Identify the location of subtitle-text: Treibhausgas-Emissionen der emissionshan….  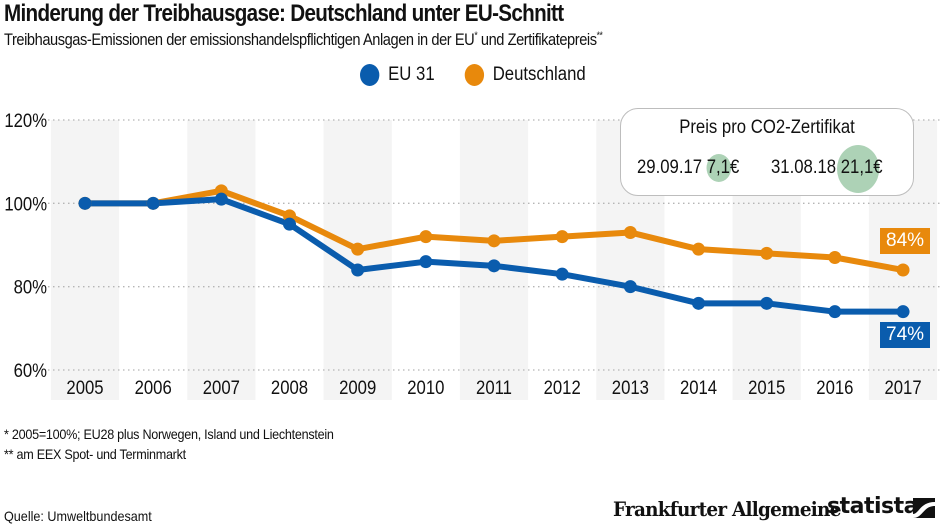
(239, 39).